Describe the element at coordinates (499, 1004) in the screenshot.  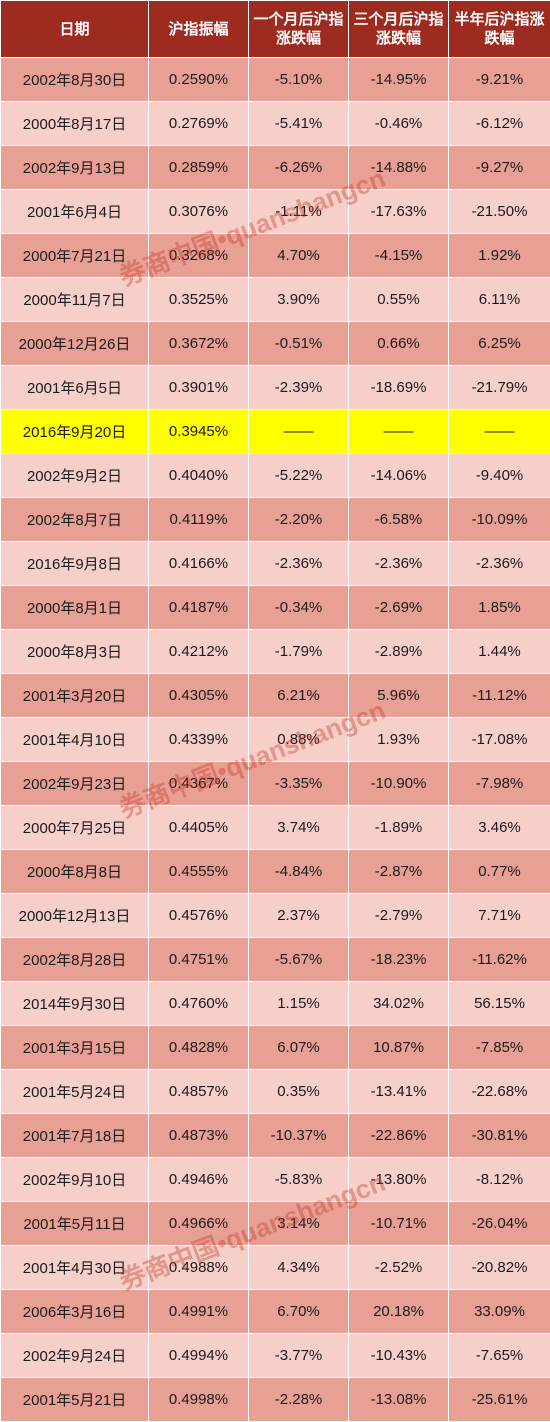
I see `cell-6month-change: 56.15%` at that location.